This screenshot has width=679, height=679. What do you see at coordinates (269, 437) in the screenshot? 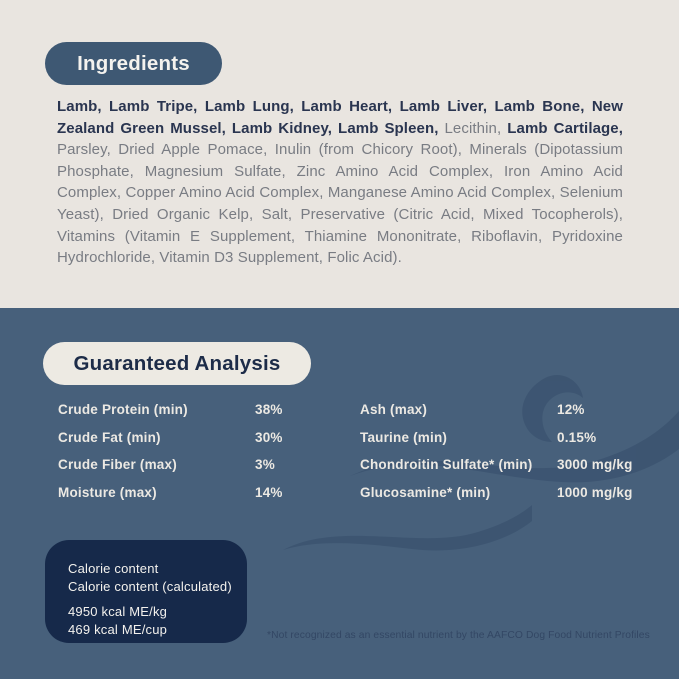
I see `nutrient-value: 30%` at bounding box center [269, 437].